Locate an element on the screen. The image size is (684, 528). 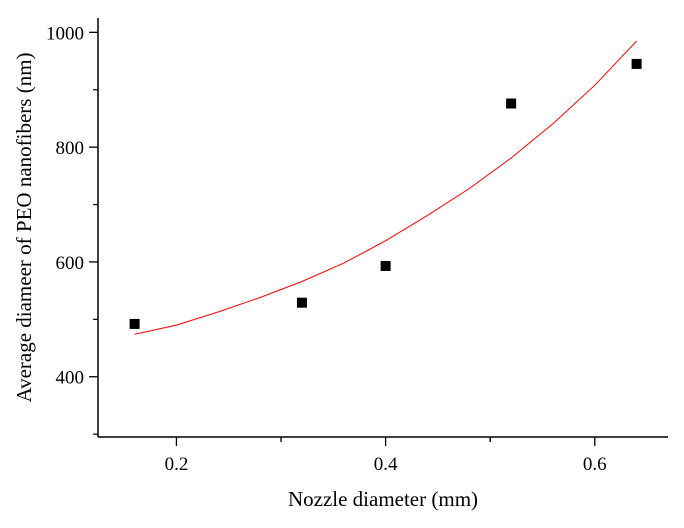
y-axis-title: Average diameer of PEO nanofibers (nm) is located at coordinates (24, 227).